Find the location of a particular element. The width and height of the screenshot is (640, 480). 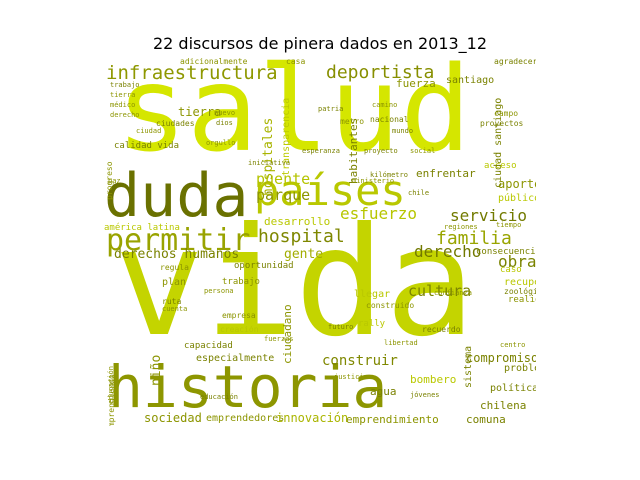

cloud-word: creación is located at coordinates (239, 329).